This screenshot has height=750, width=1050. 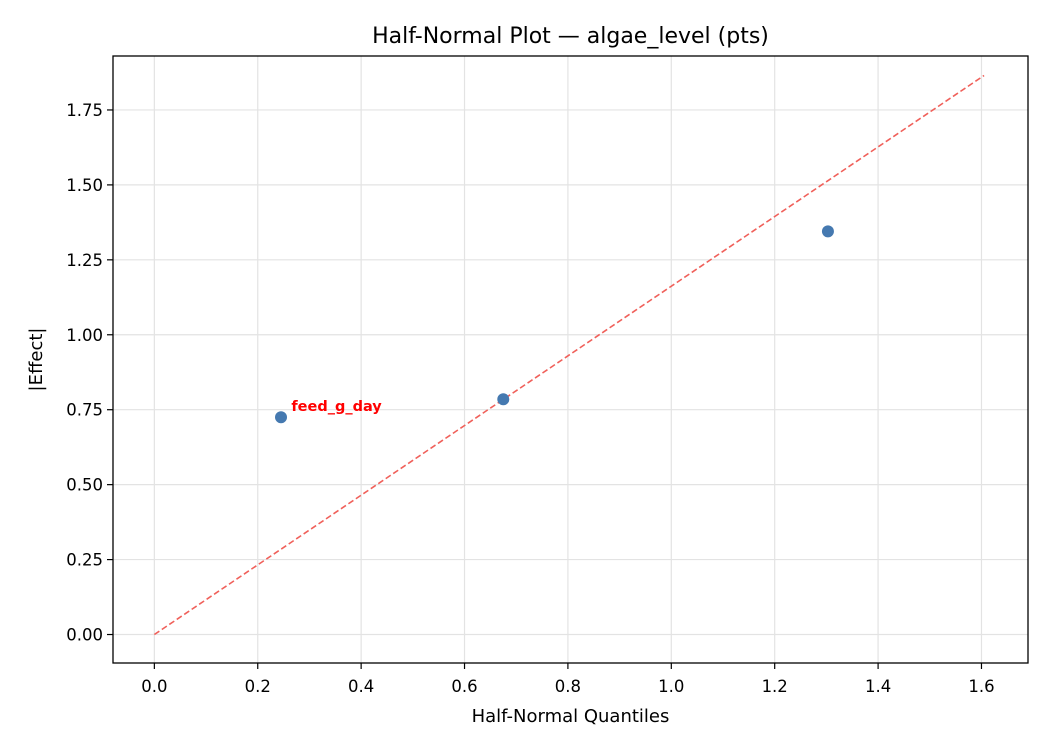 I want to click on x-tick-label: 0.0, so click(x=154, y=686).